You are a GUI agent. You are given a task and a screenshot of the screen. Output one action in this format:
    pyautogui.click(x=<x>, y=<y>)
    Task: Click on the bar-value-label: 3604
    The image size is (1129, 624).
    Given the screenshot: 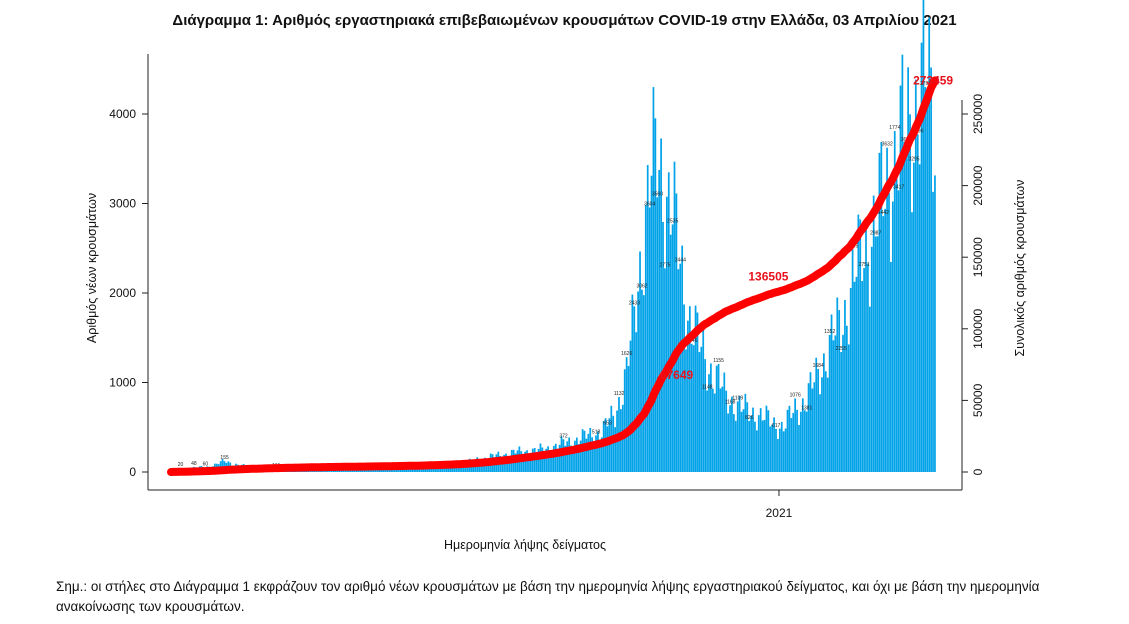 What is the action you would take?
    pyautogui.click(x=649, y=204)
    